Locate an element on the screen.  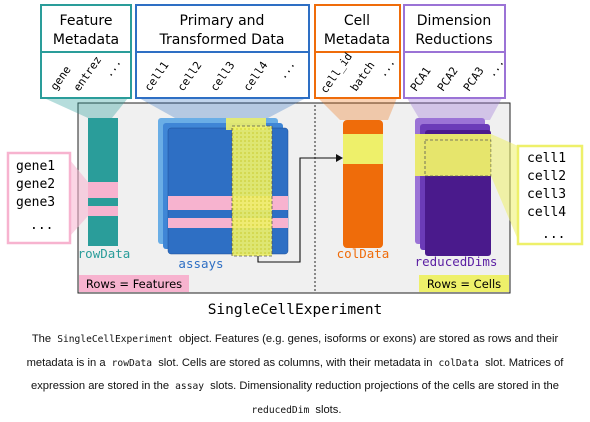
banner-rows-cells: Rows = Cells is located at coordinates (464, 284).